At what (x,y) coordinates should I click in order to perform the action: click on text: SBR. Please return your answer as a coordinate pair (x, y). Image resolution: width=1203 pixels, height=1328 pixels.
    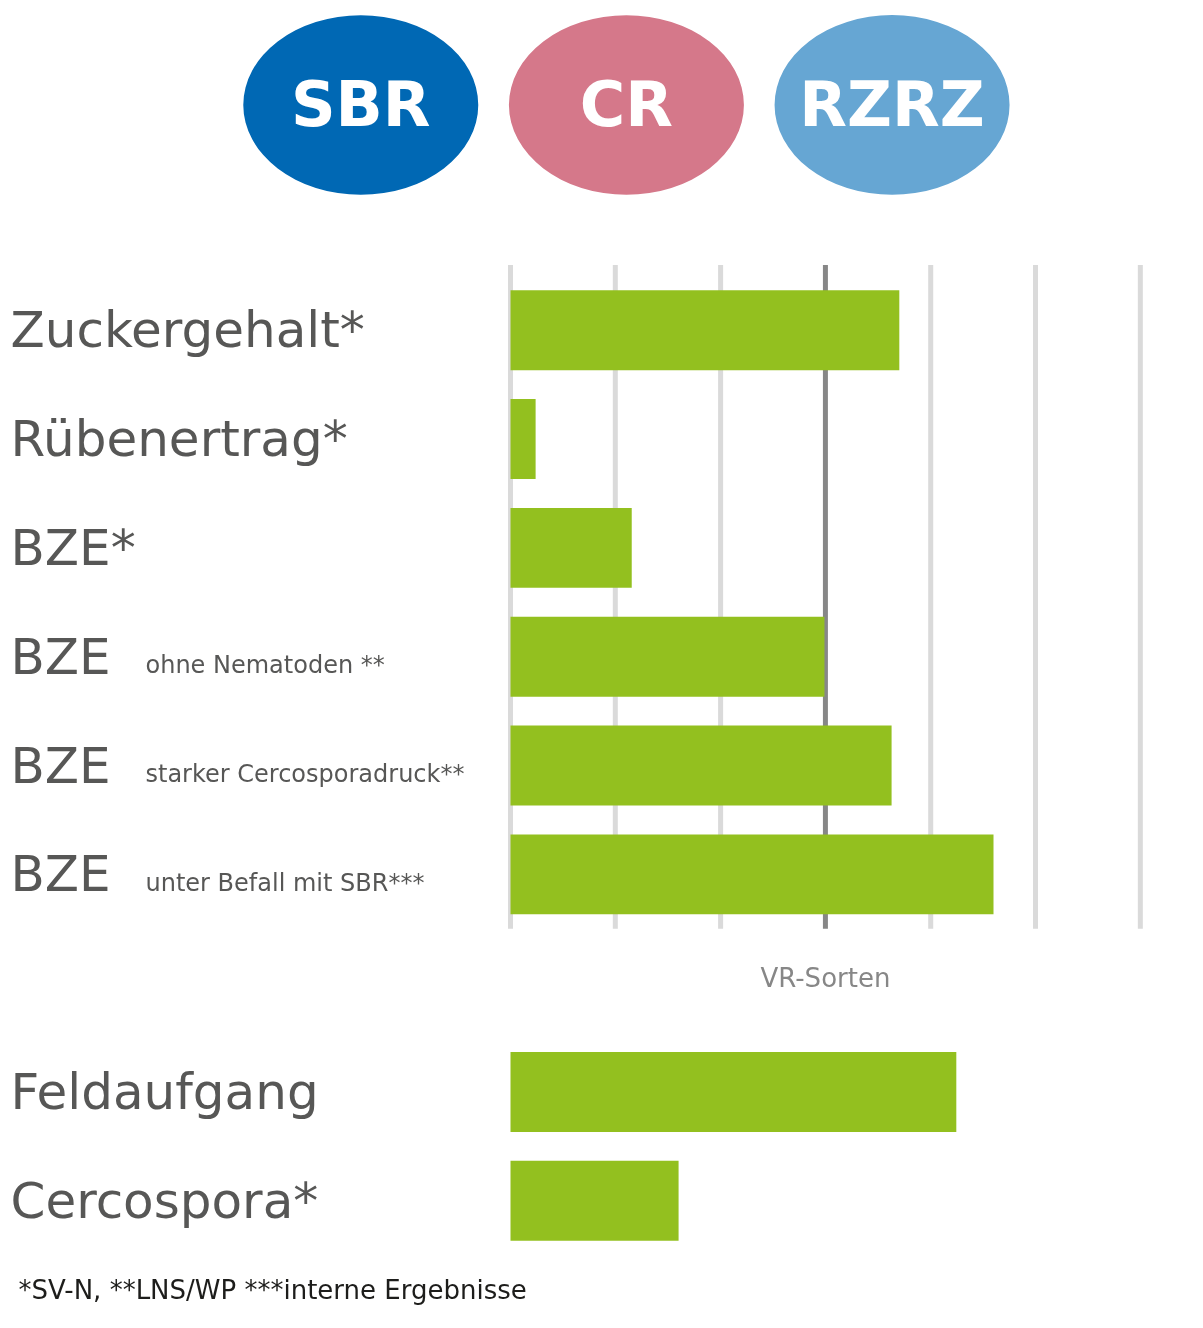
    Looking at the image, I should click on (360, 105).